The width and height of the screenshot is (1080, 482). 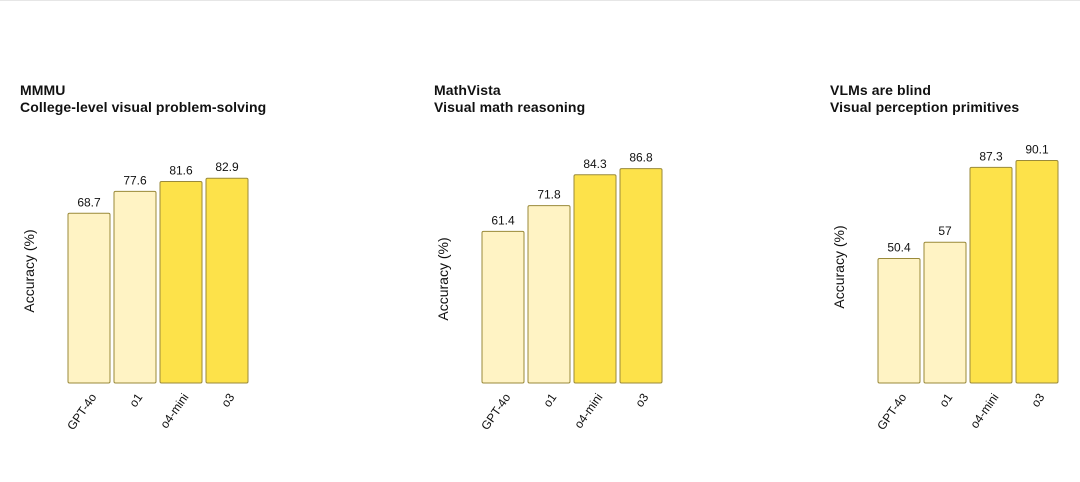 I want to click on data-label: 86.8, so click(x=641, y=158).